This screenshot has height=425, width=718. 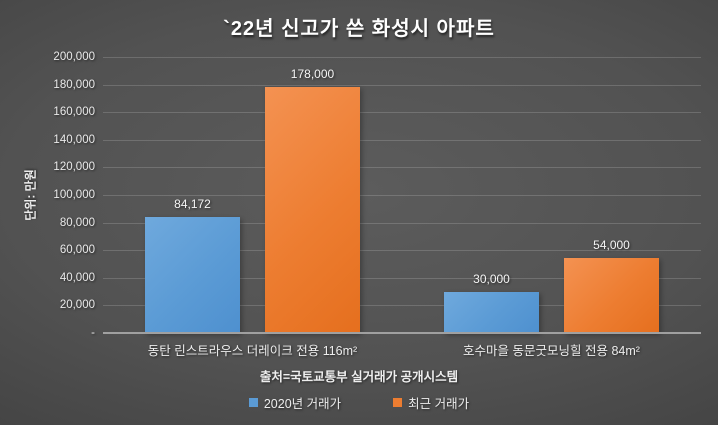 What do you see at coordinates (359, 377) in the screenshot?
I see `source-note: 출처=국토교통부 실거래가 공개시스템` at bounding box center [359, 377].